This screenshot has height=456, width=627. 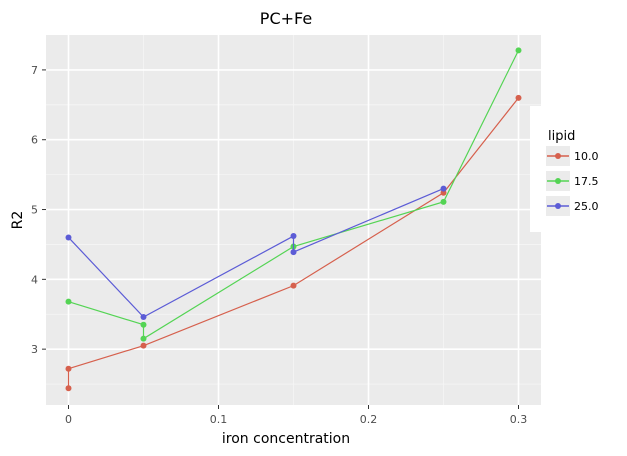 I want to click on legend-box, so click(x=575, y=169).